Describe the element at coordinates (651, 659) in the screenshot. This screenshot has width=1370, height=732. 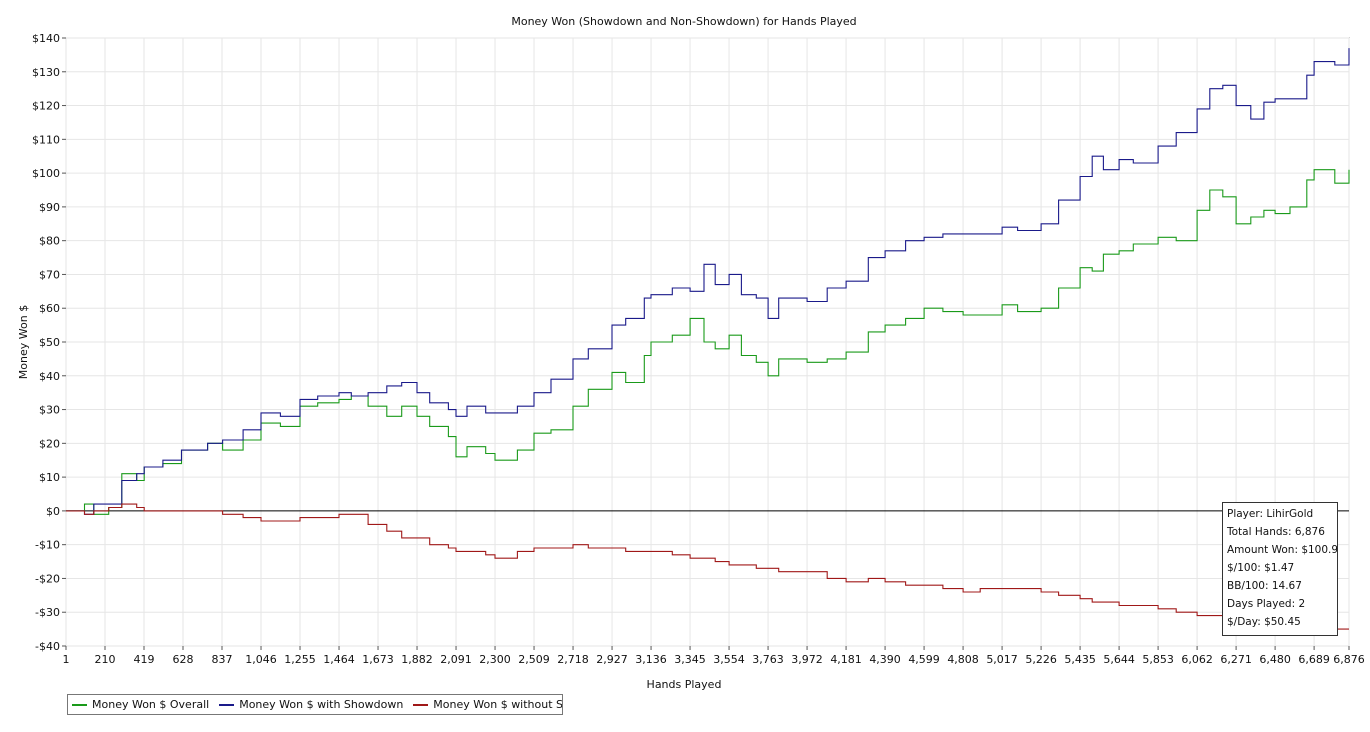
I see `x-tick-label: 3,136` at that location.